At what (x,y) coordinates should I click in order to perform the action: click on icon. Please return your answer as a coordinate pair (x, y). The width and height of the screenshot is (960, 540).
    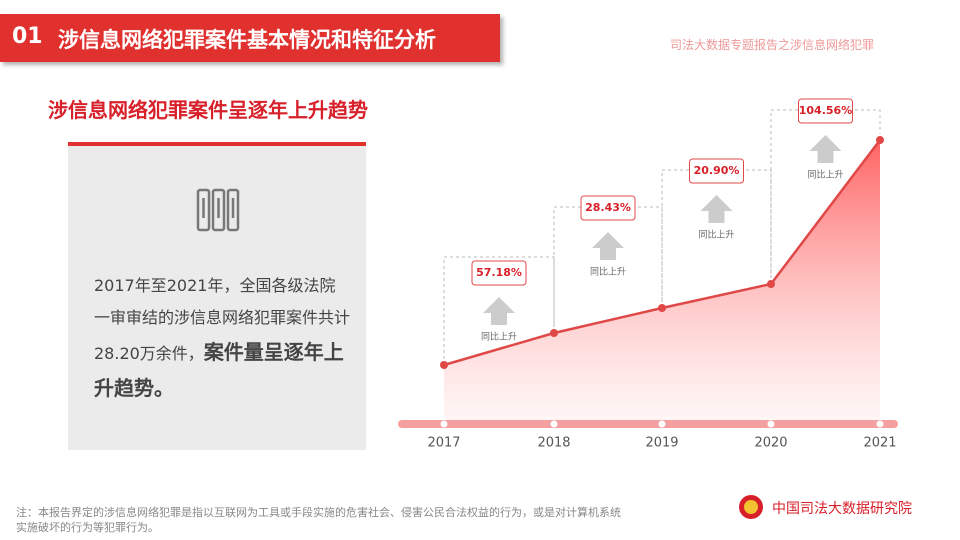
    Looking at the image, I should click on (218, 210).